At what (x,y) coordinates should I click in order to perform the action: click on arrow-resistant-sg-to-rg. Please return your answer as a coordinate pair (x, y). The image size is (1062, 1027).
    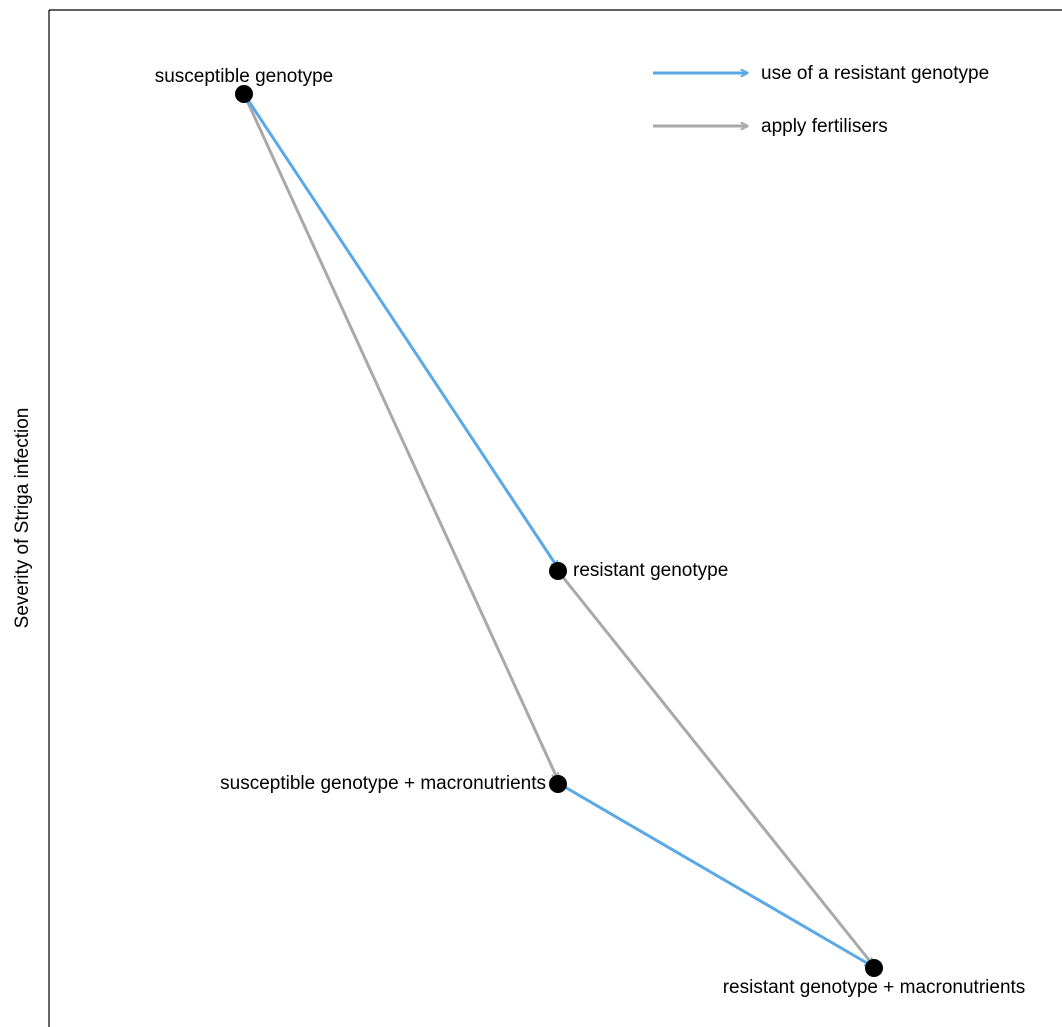
    Looking at the image, I should click on (401, 330).